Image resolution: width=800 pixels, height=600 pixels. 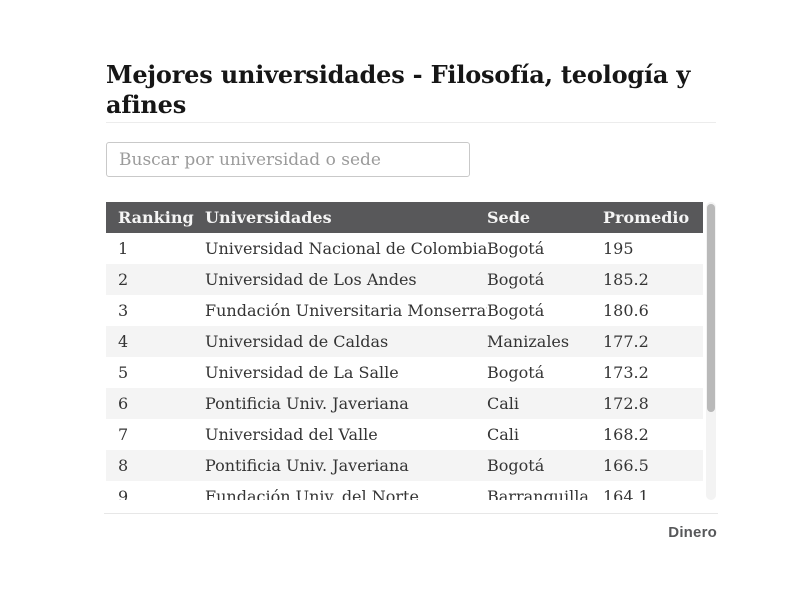 I want to click on brand-logo: Dinero, so click(x=692, y=532).